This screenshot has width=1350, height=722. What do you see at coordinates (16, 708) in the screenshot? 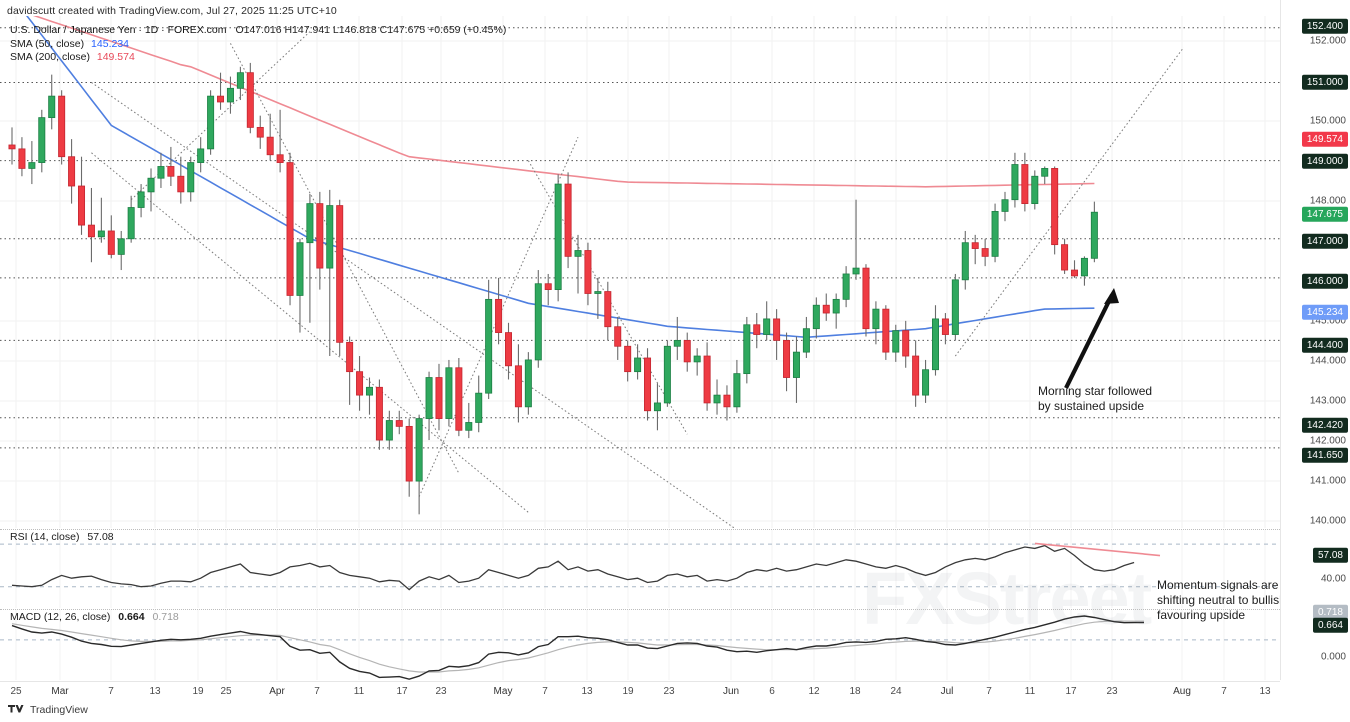
I see `tradingview-mark-icon` at bounding box center [16, 708].